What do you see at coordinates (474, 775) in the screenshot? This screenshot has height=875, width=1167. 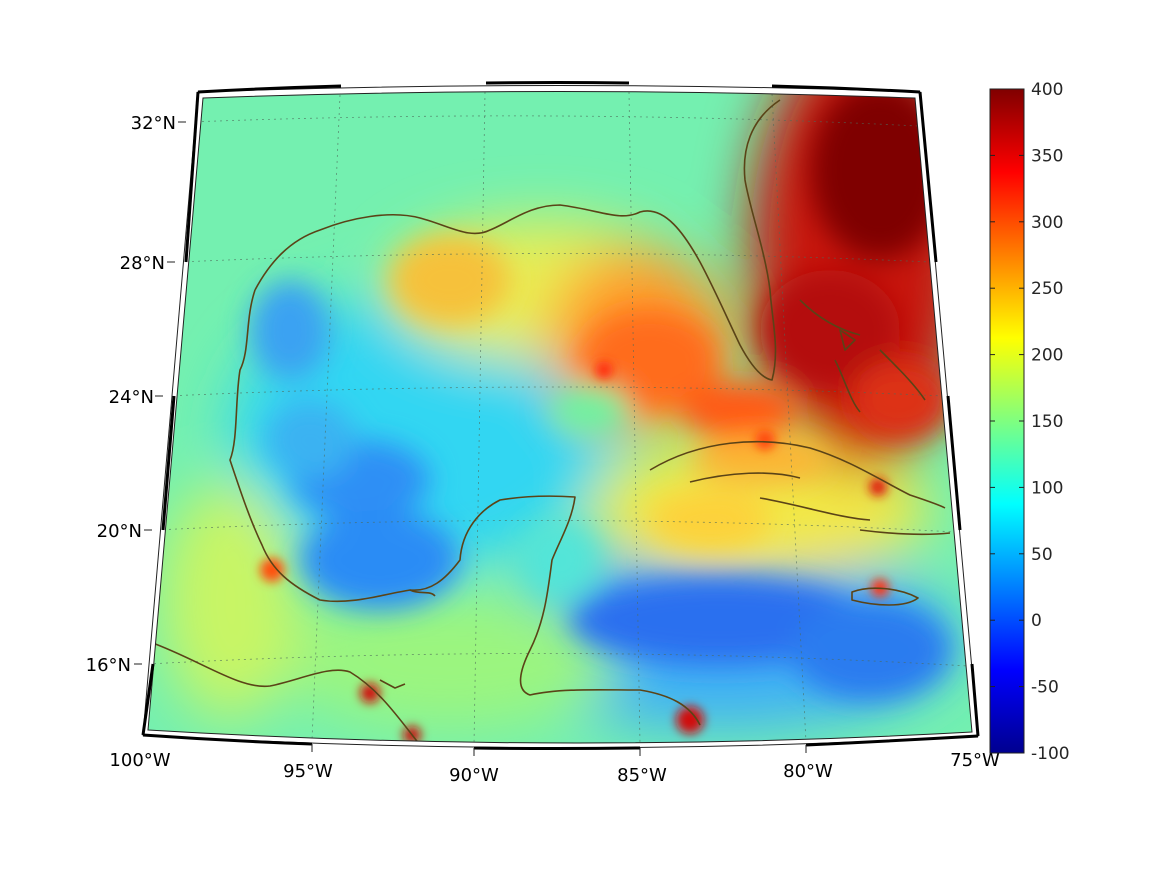 I see `lon-label-90w: 90°W` at bounding box center [474, 775].